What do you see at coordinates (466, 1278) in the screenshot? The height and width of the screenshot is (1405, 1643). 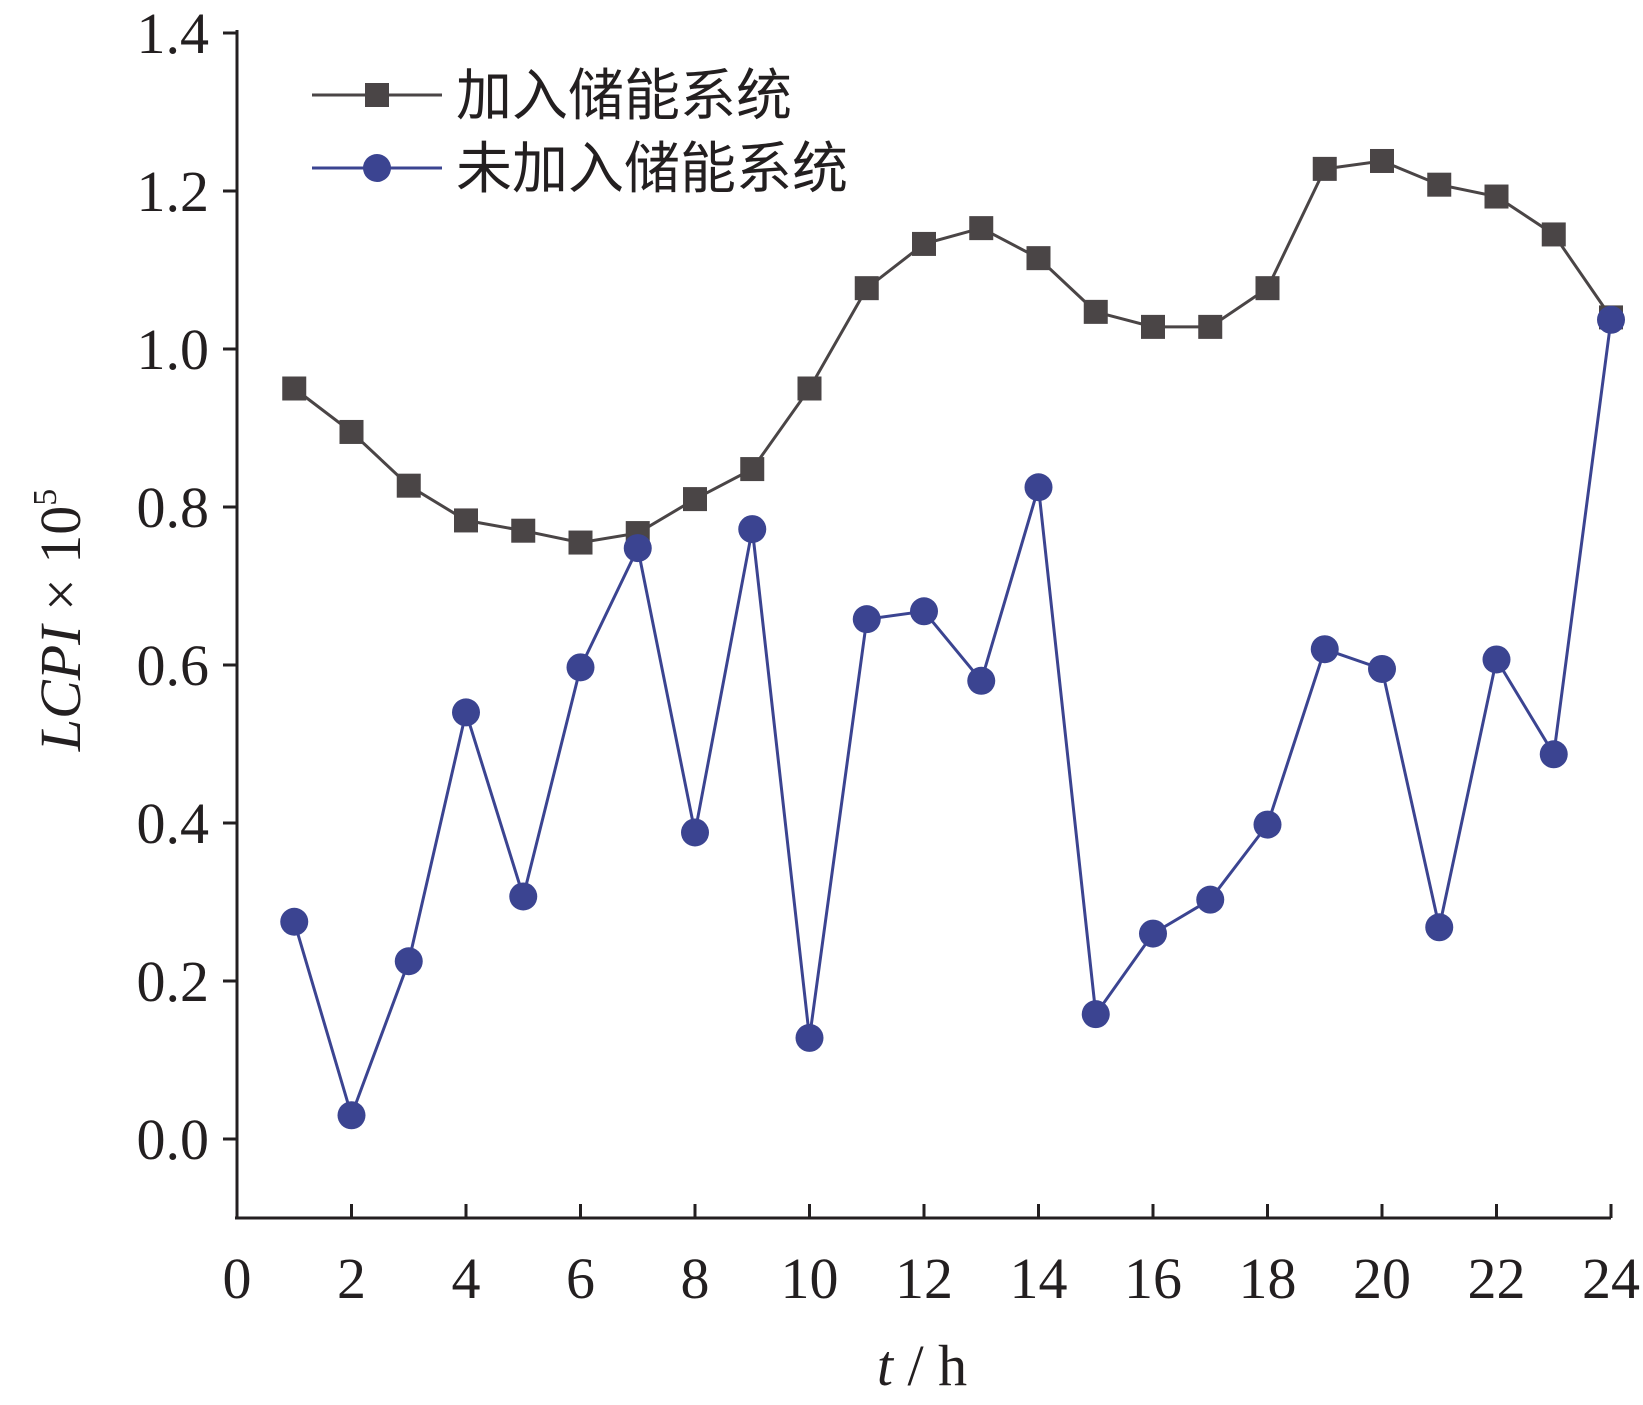 I see `x-tick-label: 4` at bounding box center [466, 1278].